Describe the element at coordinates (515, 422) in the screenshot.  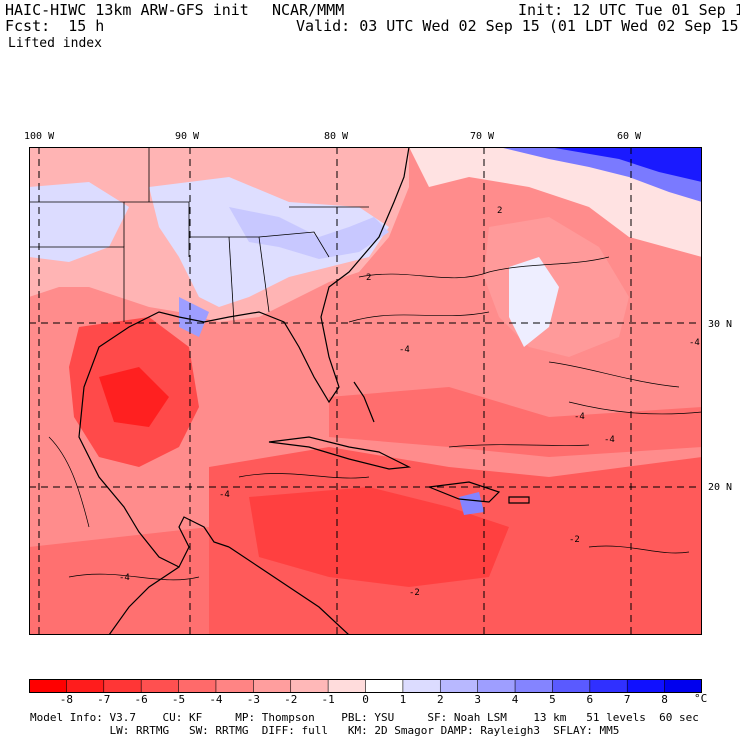
I see `field-mid-atlantic` at that location.